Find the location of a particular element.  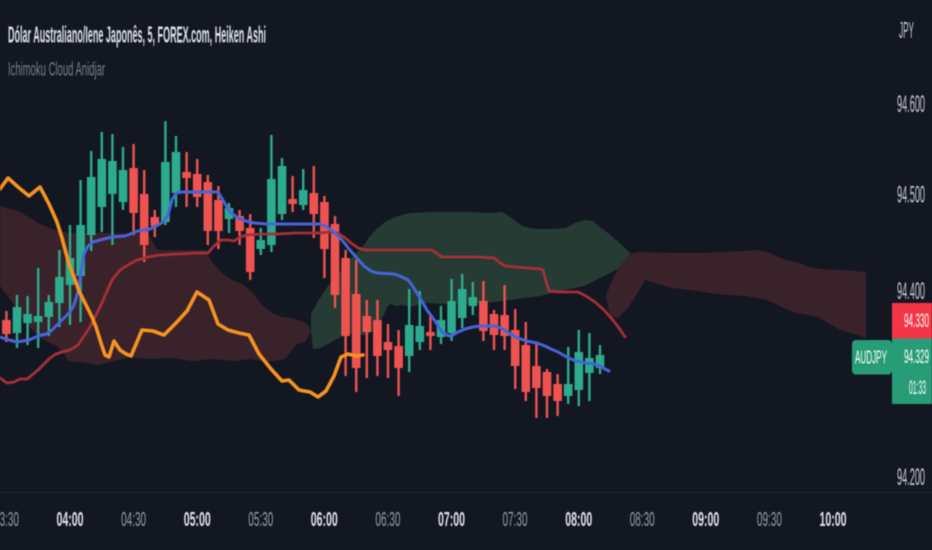

svg-text: 94.400 is located at coordinates (911, 291).